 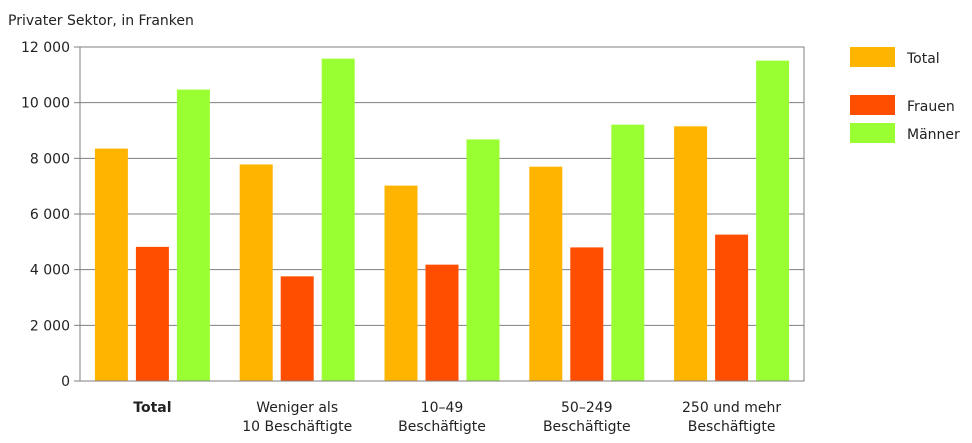 I want to click on legend-label-total: Total, so click(x=923, y=59).